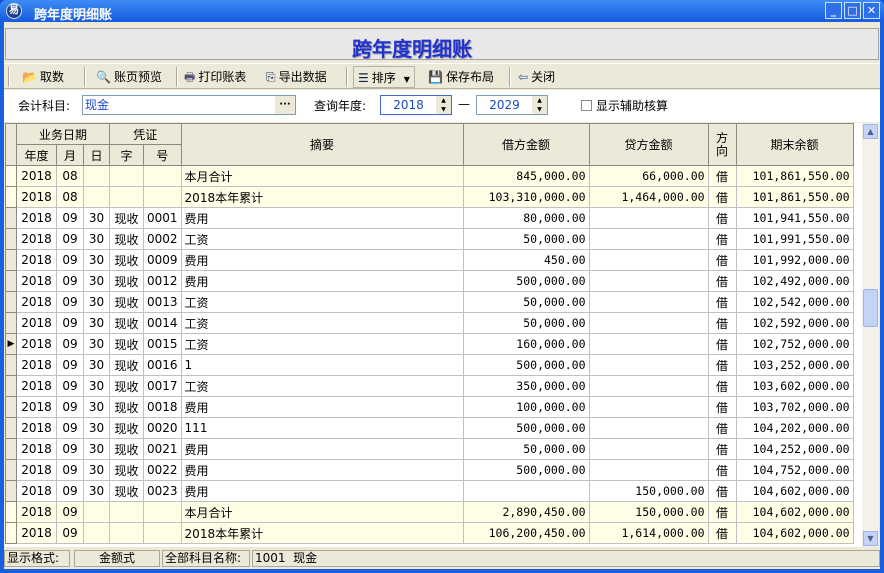 Image resolution: width=884 pixels, height=573 pixels. What do you see at coordinates (794, 218) in the screenshot?
I see `cell-balance: 101,941,550.00` at bounding box center [794, 218].